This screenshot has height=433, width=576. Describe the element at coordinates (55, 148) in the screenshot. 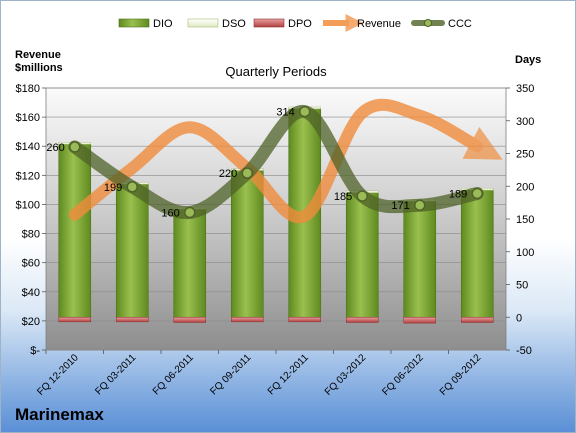

I see `ccc-data-label: 260` at that location.